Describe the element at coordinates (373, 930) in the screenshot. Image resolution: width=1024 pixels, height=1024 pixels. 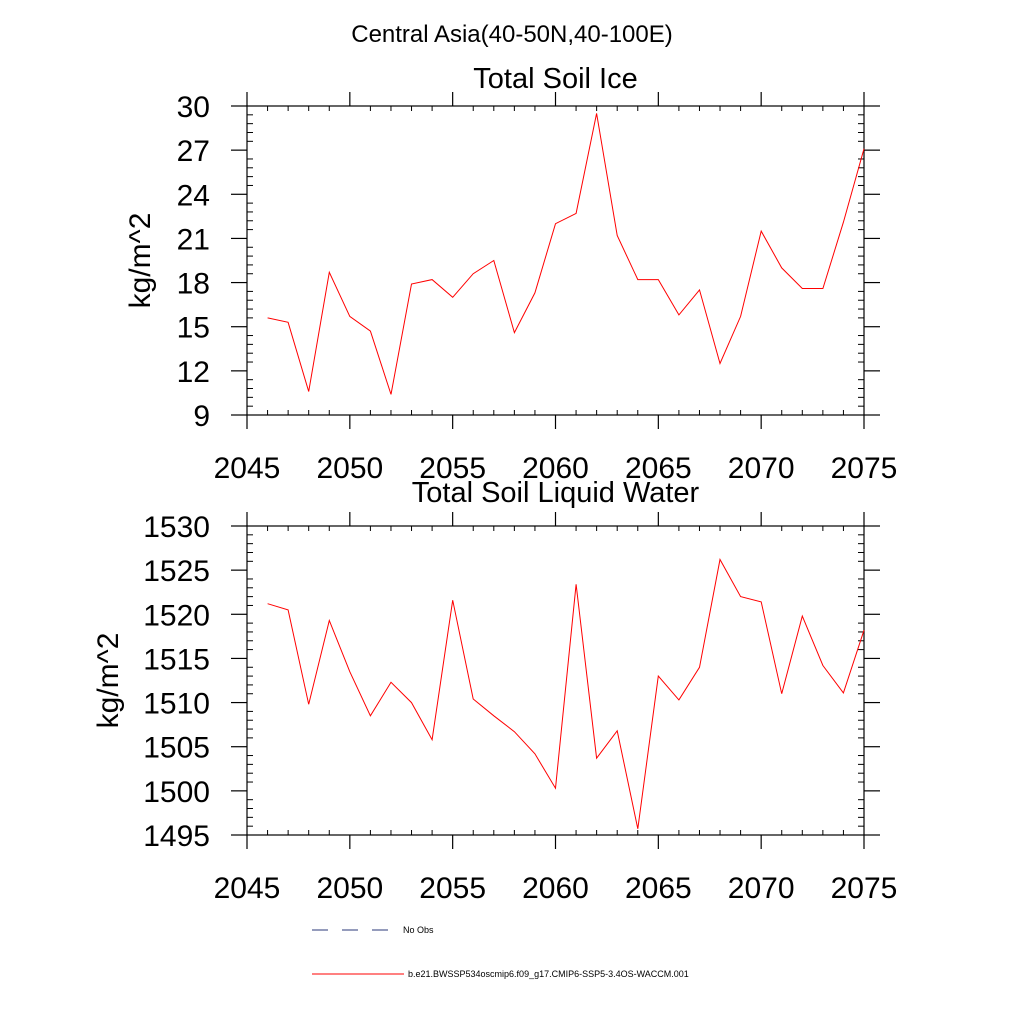
I see `legend-entry-no-obs: No Obs` at that location.